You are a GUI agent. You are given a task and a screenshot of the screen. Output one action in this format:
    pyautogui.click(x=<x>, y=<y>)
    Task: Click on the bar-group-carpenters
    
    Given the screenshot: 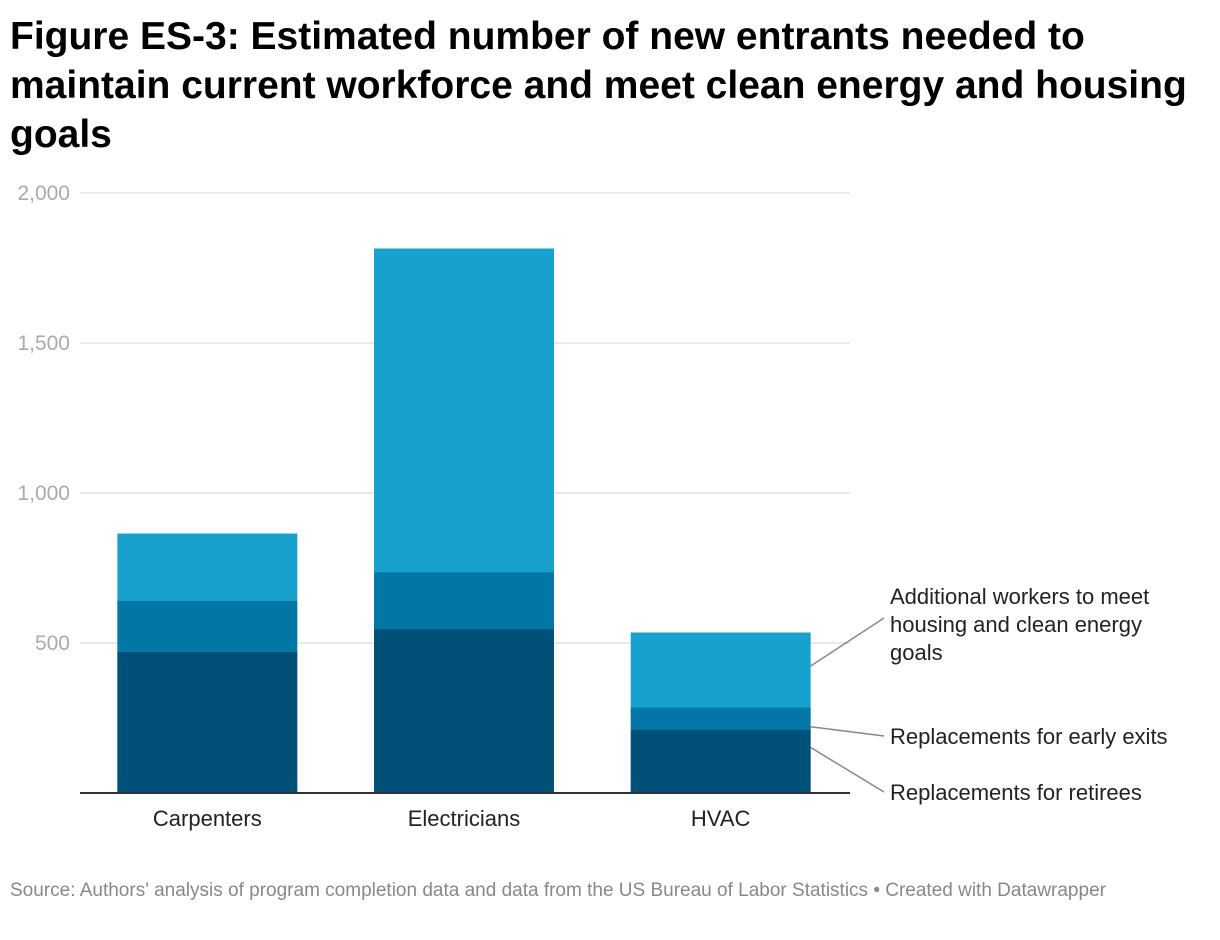 What is the action you would take?
    pyautogui.click(x=207, y=663)
    